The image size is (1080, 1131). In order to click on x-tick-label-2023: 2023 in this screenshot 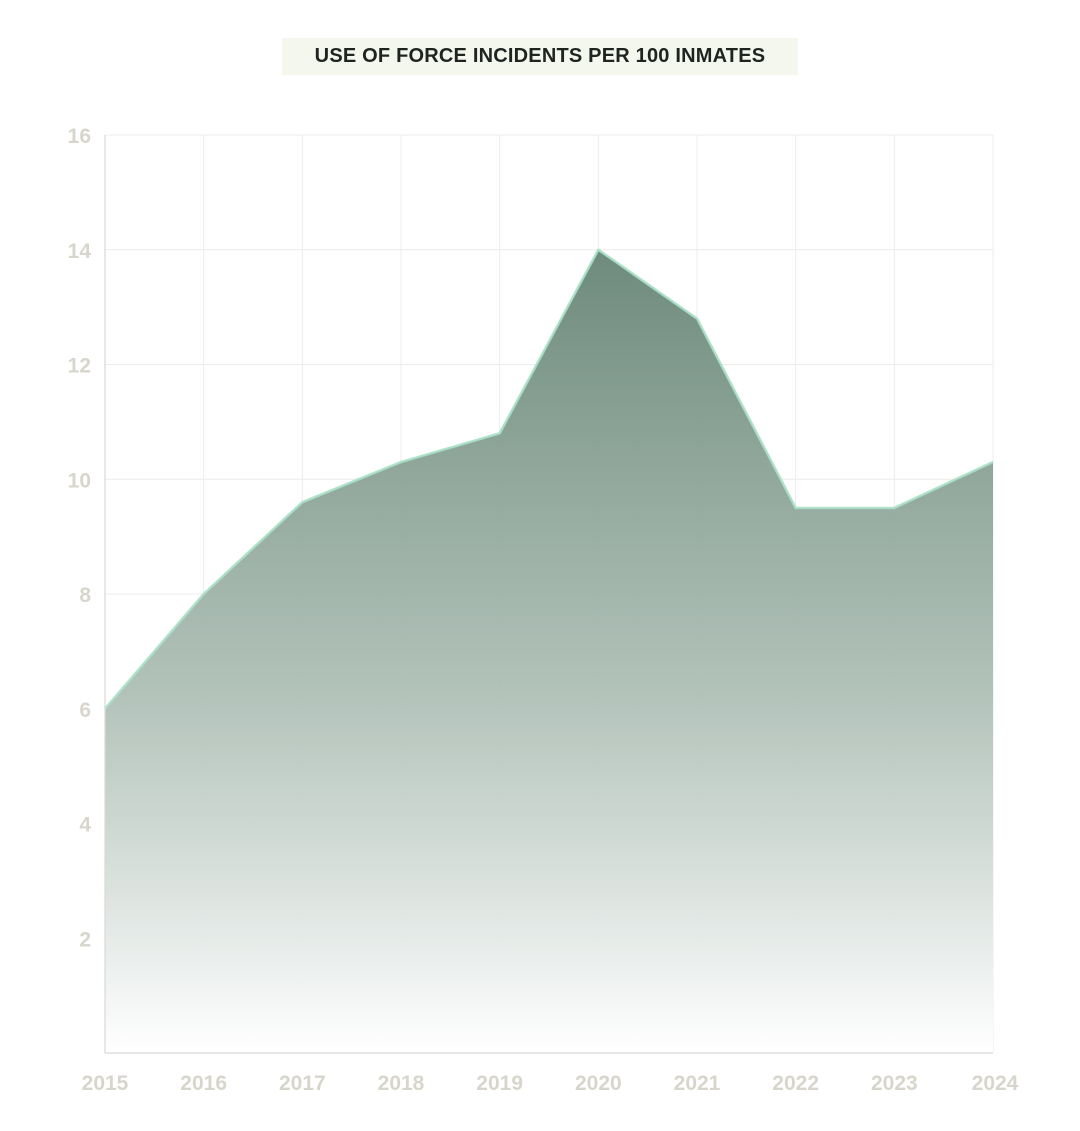, I will do `click(894, 1083)`.